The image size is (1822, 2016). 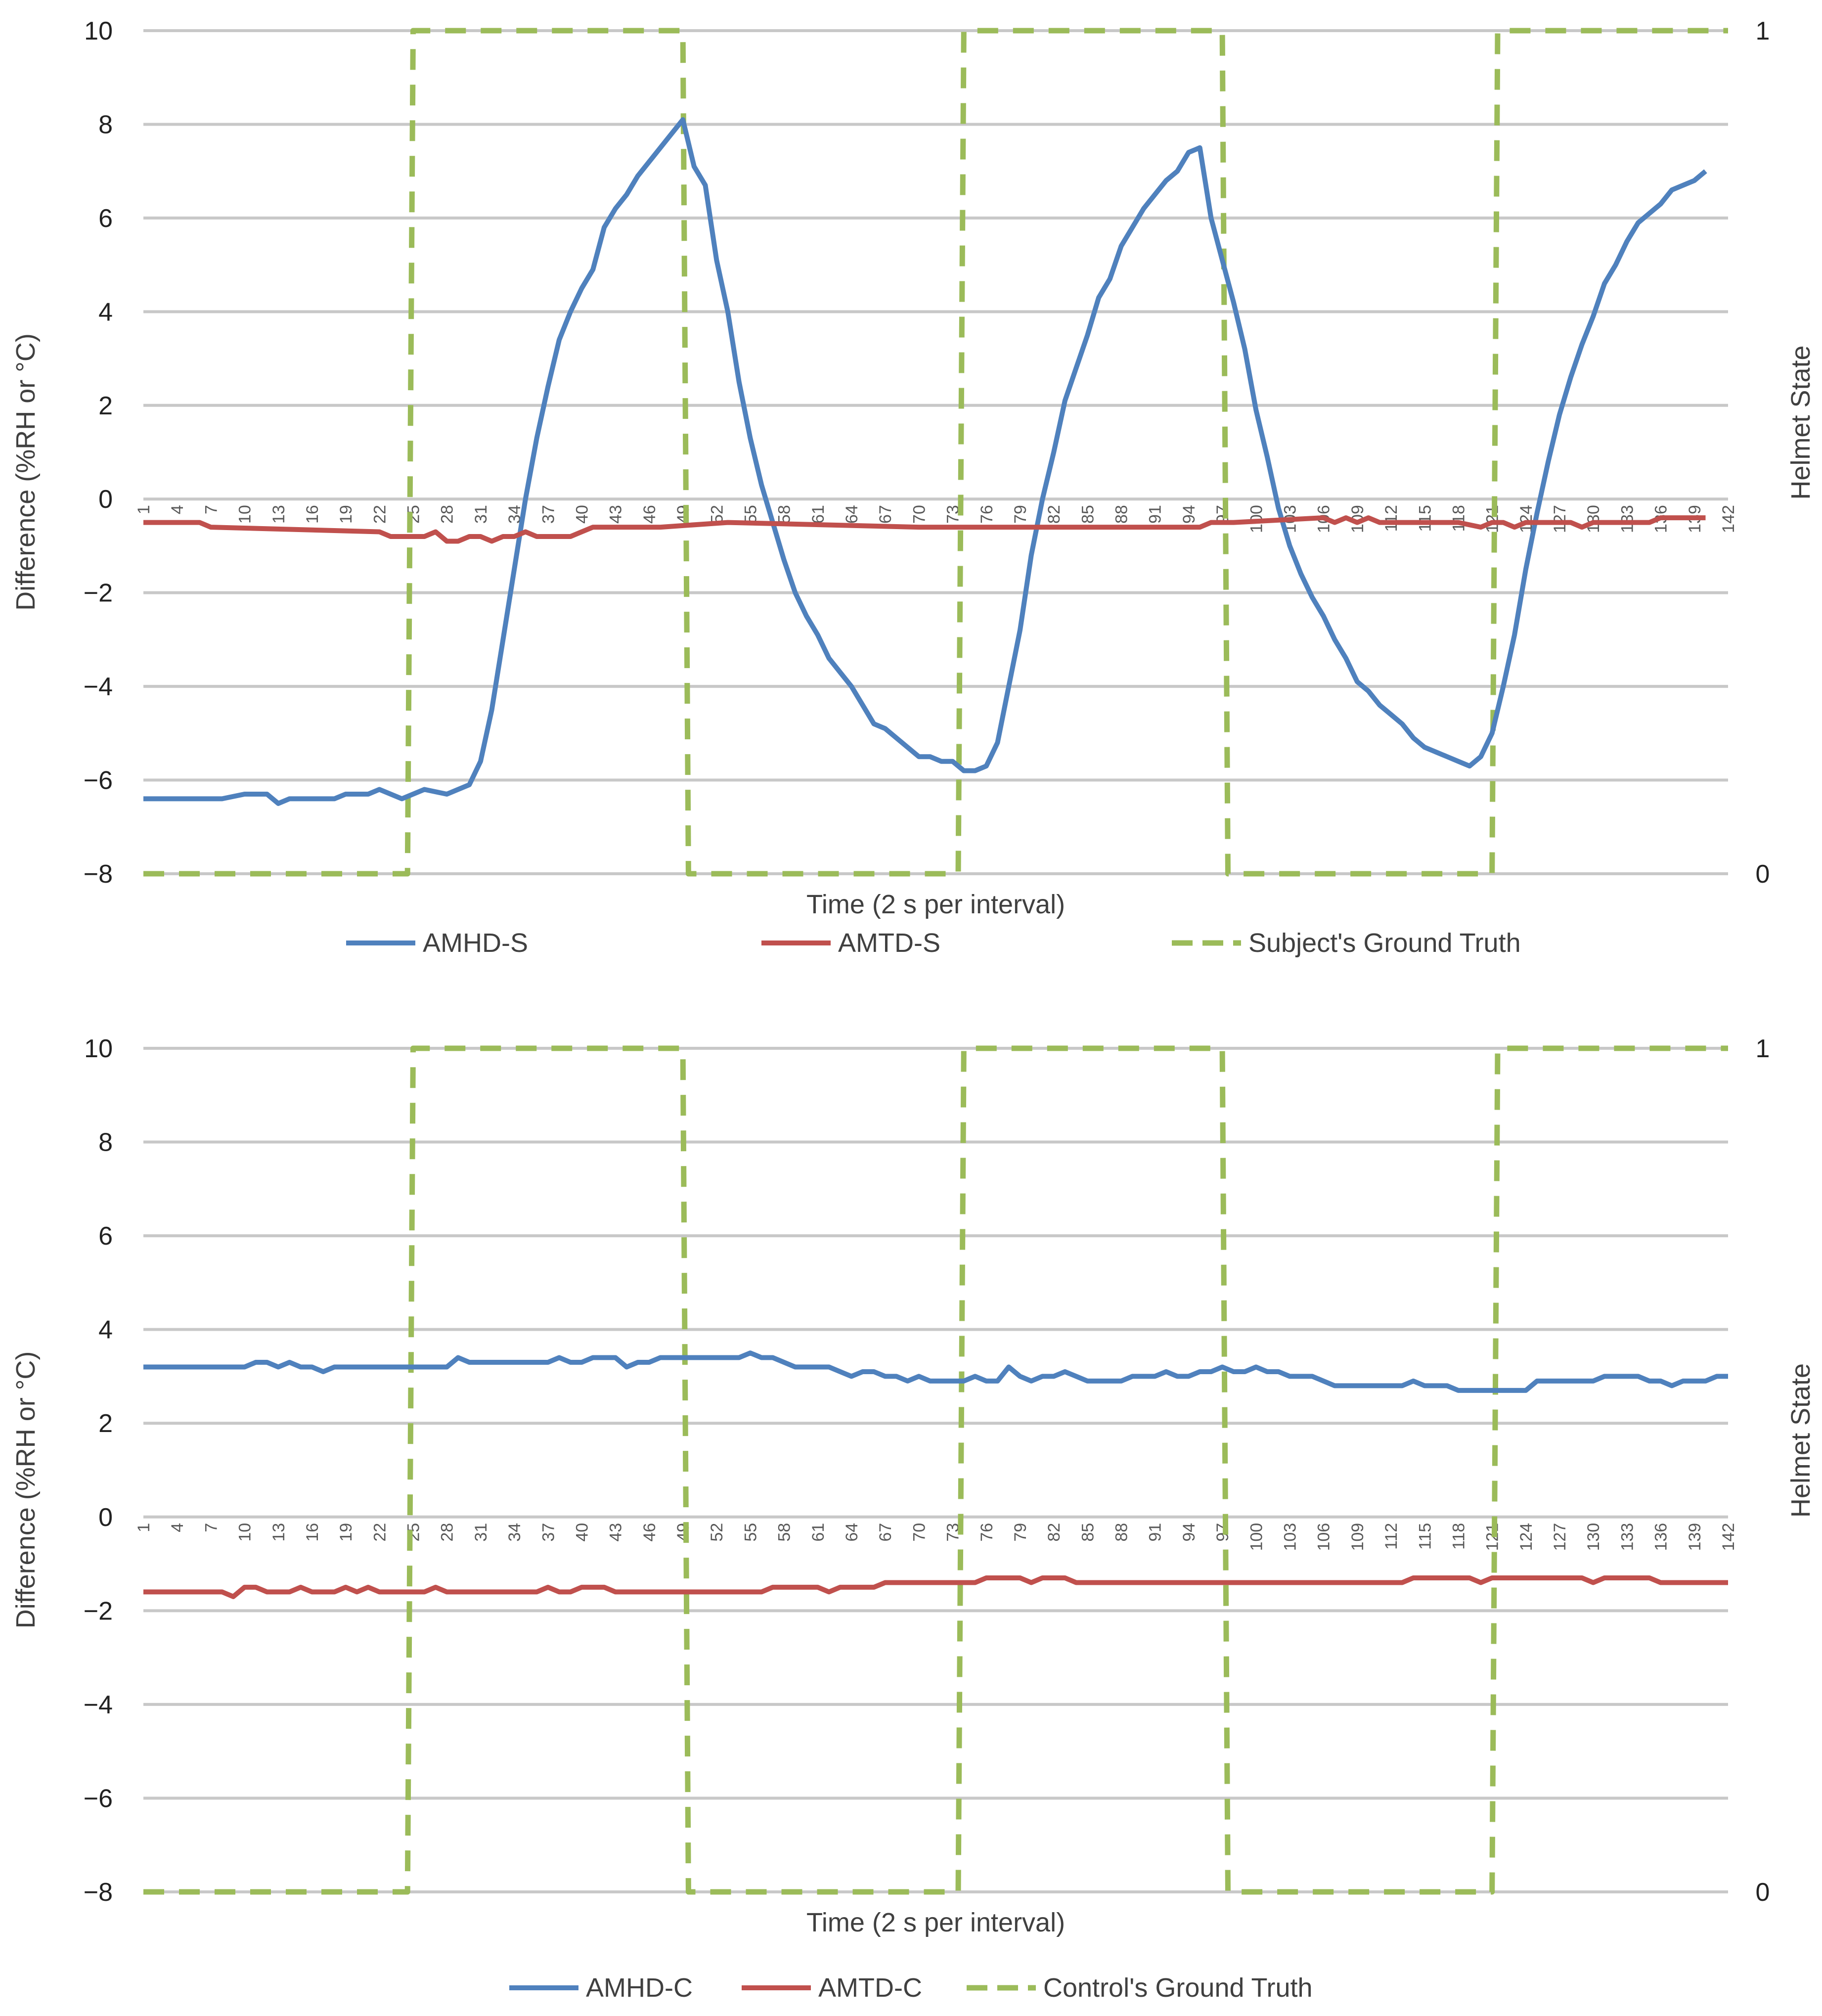 What do you see at coordinates (1256, 1537) in the screenshot?
I see `x-tick-label: 100` at bounding box center [1256, 1537].